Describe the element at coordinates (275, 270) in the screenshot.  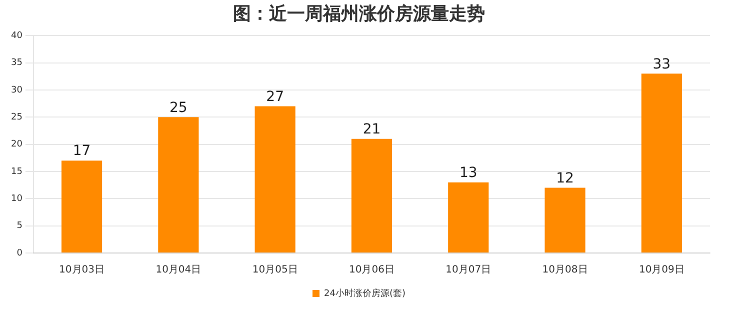
I see `x-tick-label: 10月05日` at that location.